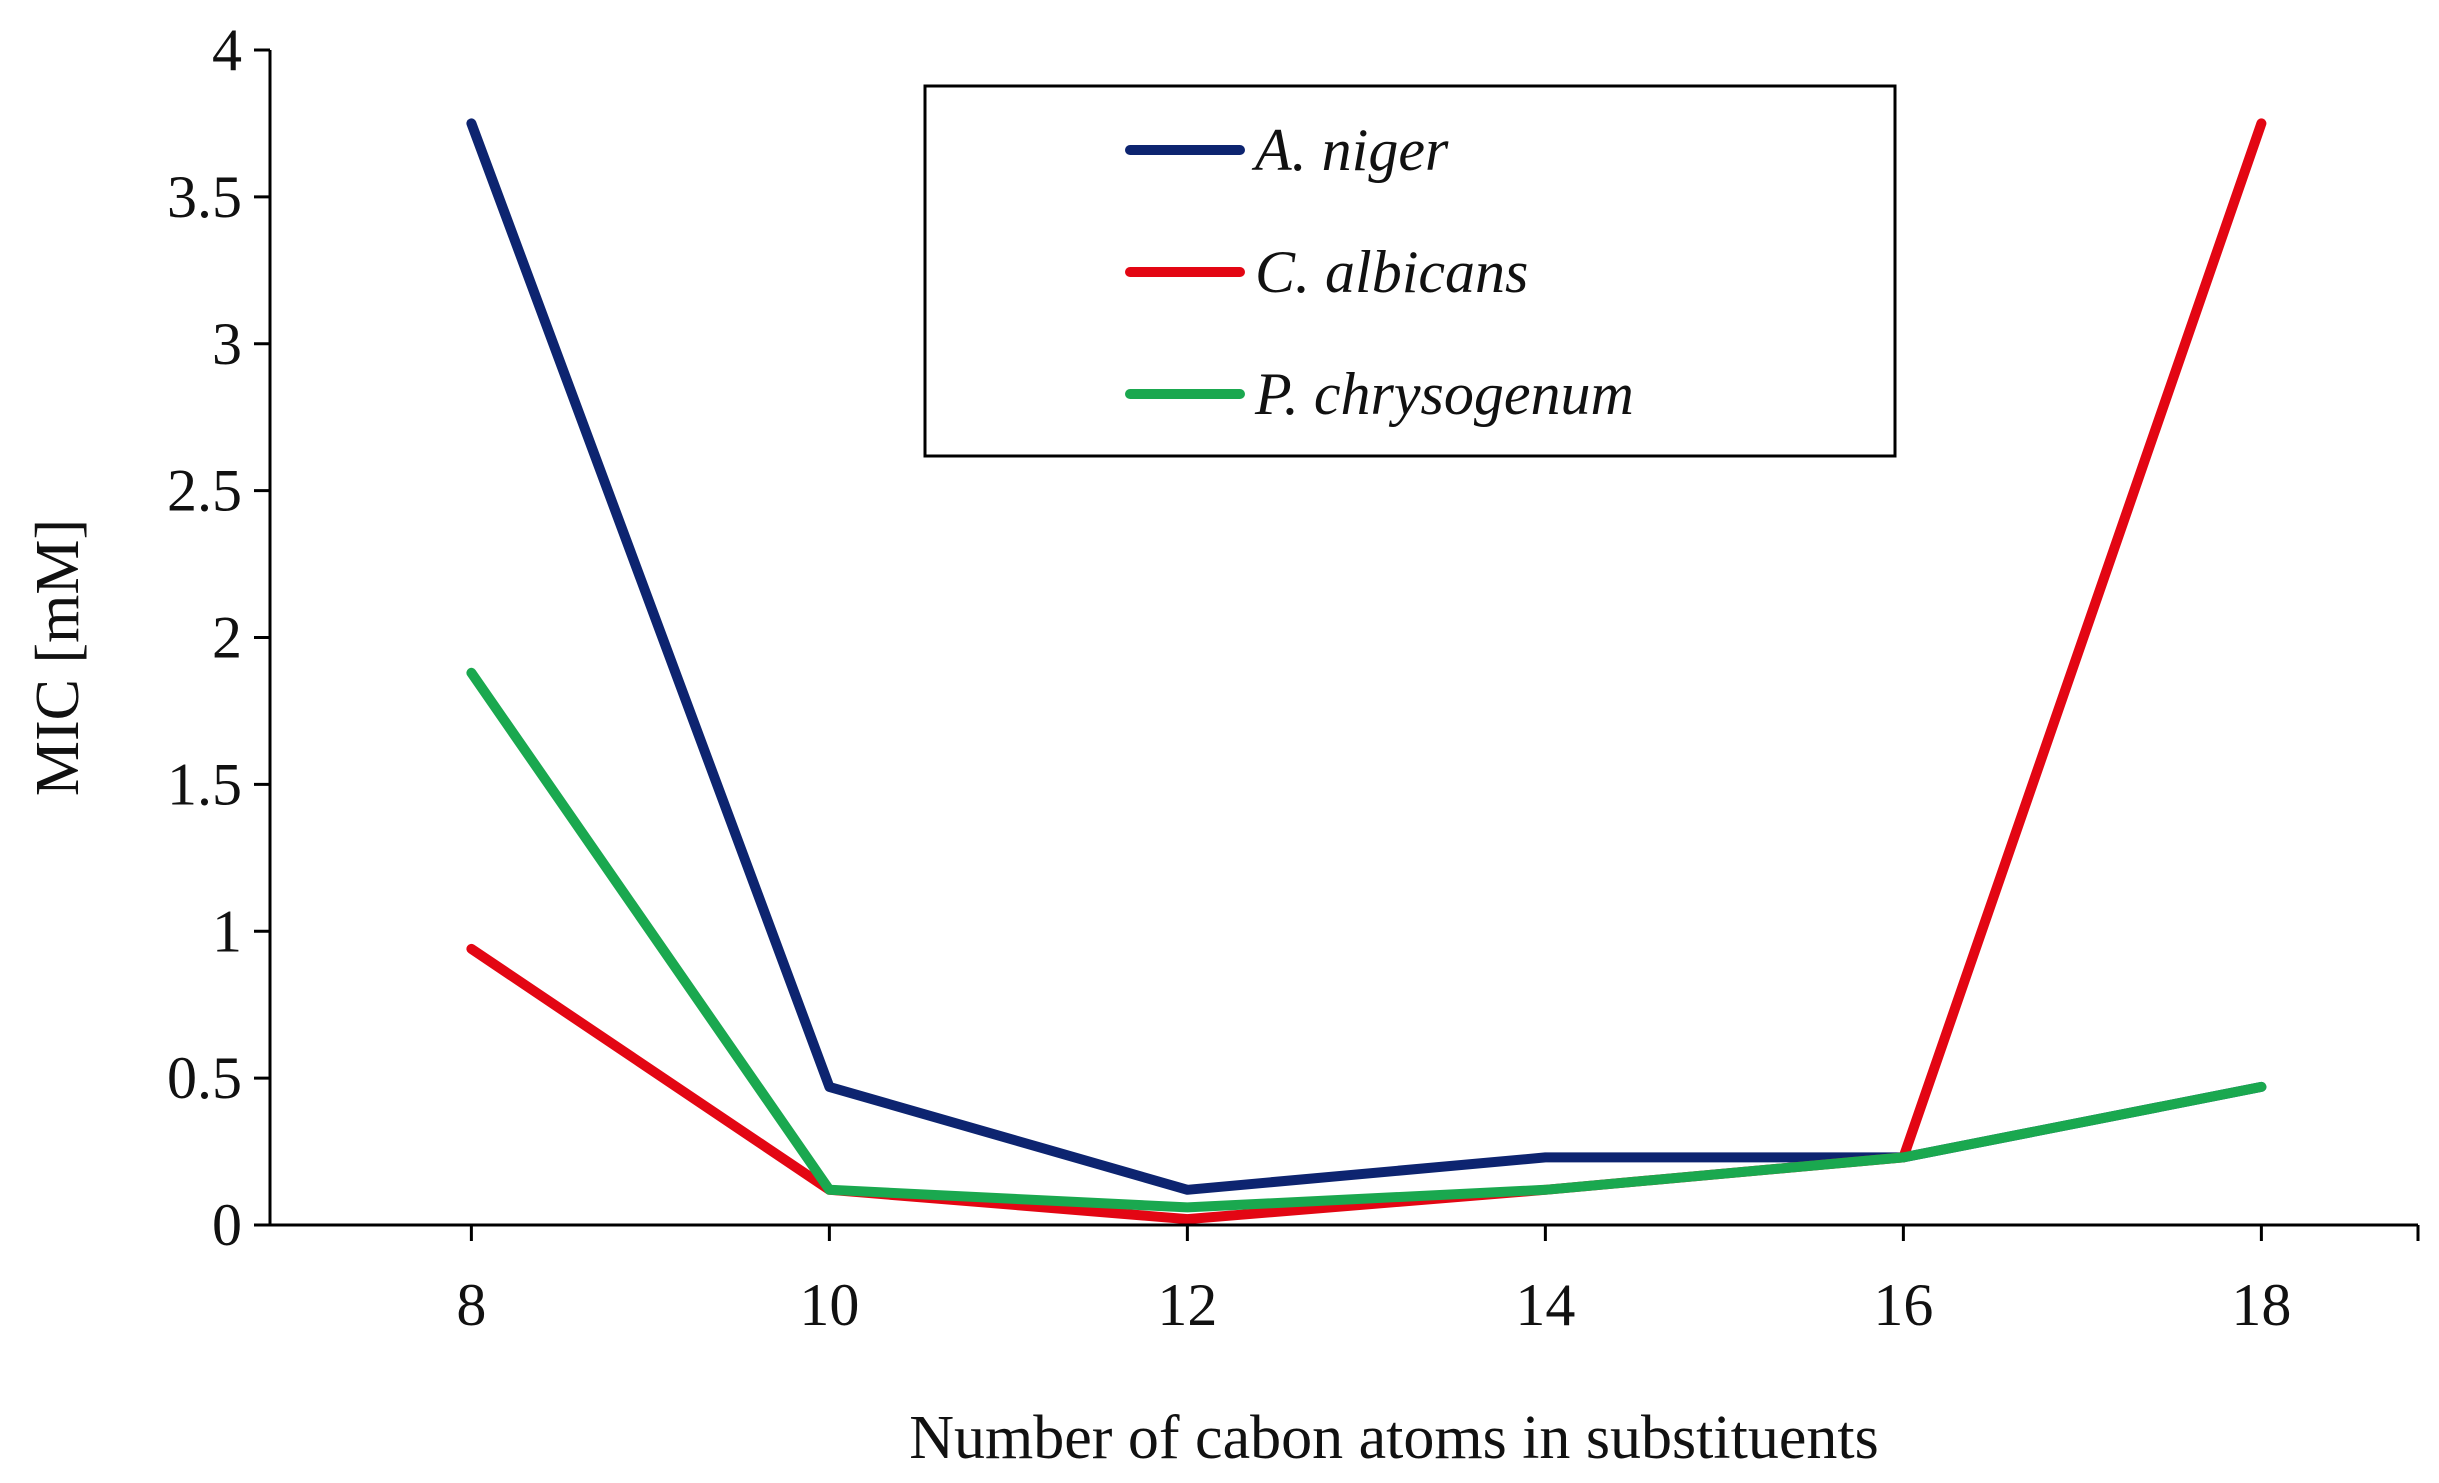 Image resolution: width=2439 pixels, height=1483 pixels. What do you see at coordinates (1903, 1305) in the screenshot?
I see `x-tick-label: 16` at bounding box center [1903, 1305].